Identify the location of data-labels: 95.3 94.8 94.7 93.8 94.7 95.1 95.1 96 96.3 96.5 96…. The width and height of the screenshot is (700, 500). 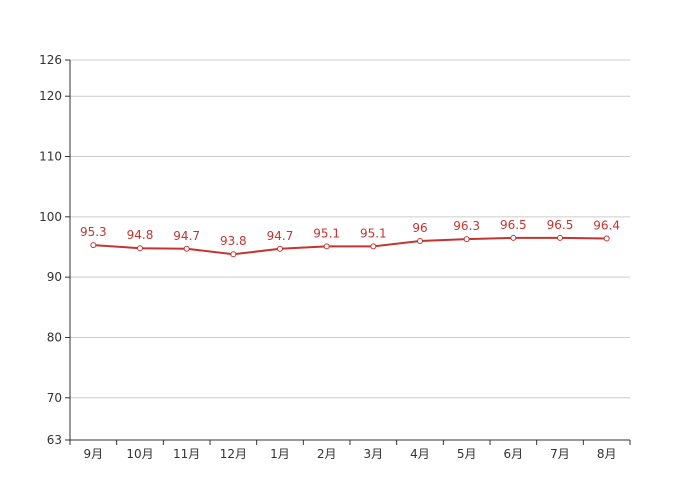
(350, 233).